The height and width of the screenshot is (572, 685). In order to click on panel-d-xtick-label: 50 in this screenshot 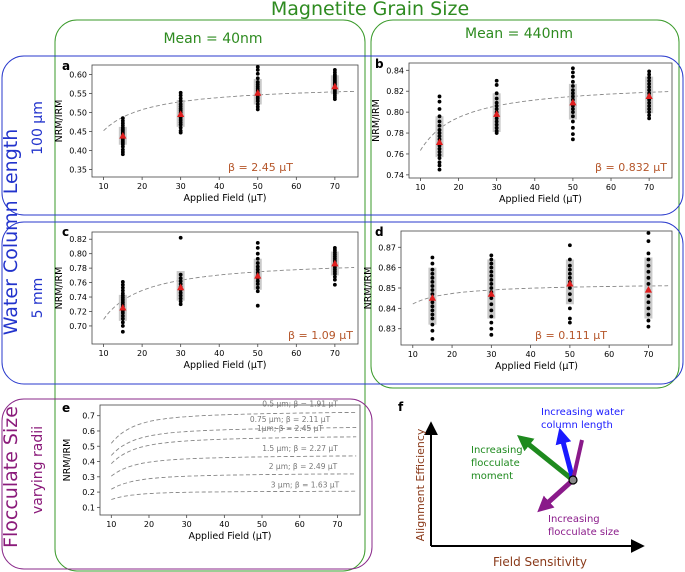, I will do `click(570, 354)`.